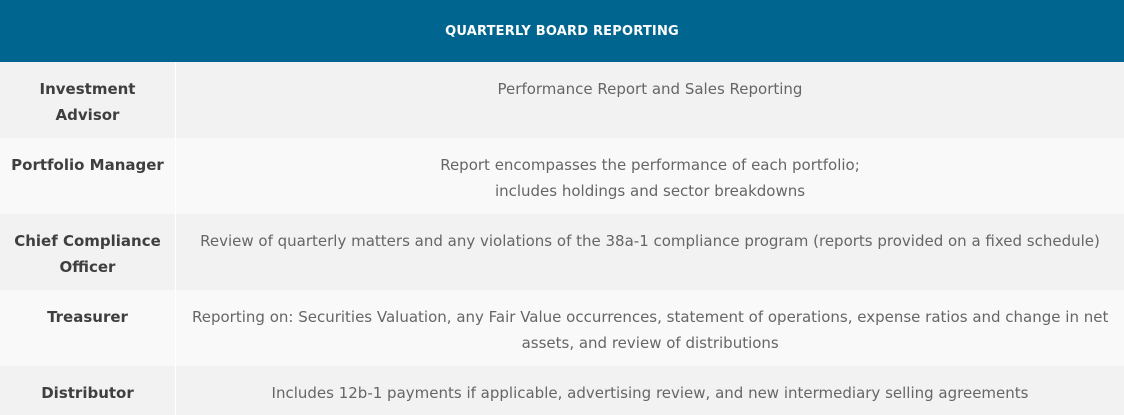  What do you see at coordinates (88, 328) in the screenshot?
I see `role-cell: Treasurer` at bounding box center [88, 328].